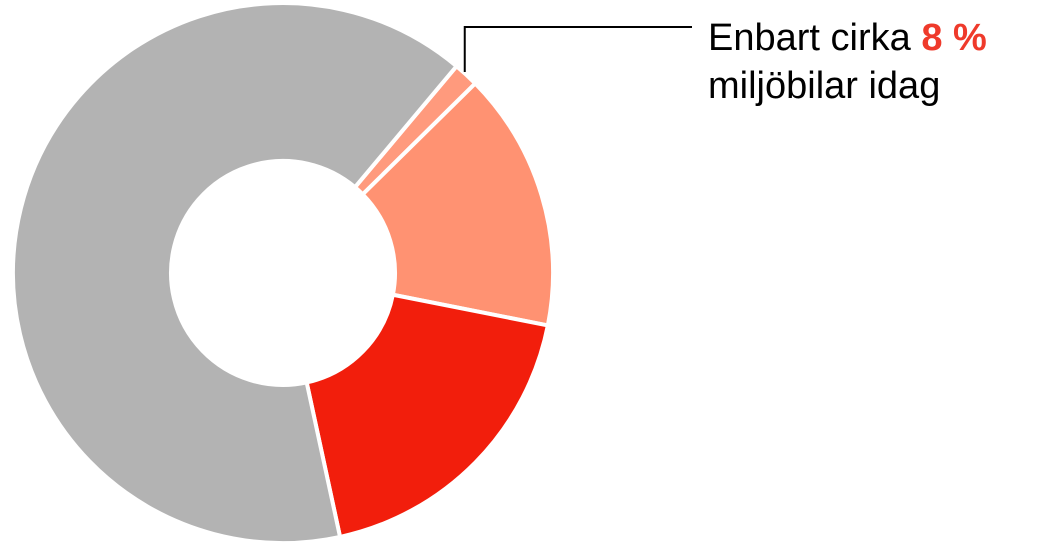  Describe the element at coordinates (578, 49) in the screenshot. I see `callout-leader-line` at that location.